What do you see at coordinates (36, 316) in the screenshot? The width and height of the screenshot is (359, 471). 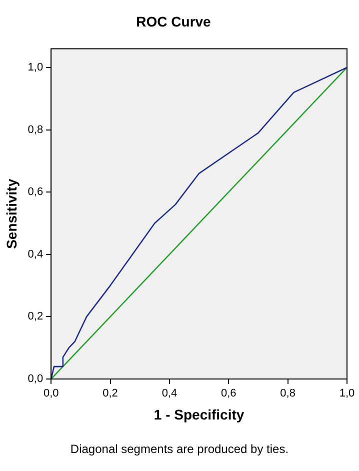 I see `y-tick-label: 0,2` at bounding box center [36, 316].